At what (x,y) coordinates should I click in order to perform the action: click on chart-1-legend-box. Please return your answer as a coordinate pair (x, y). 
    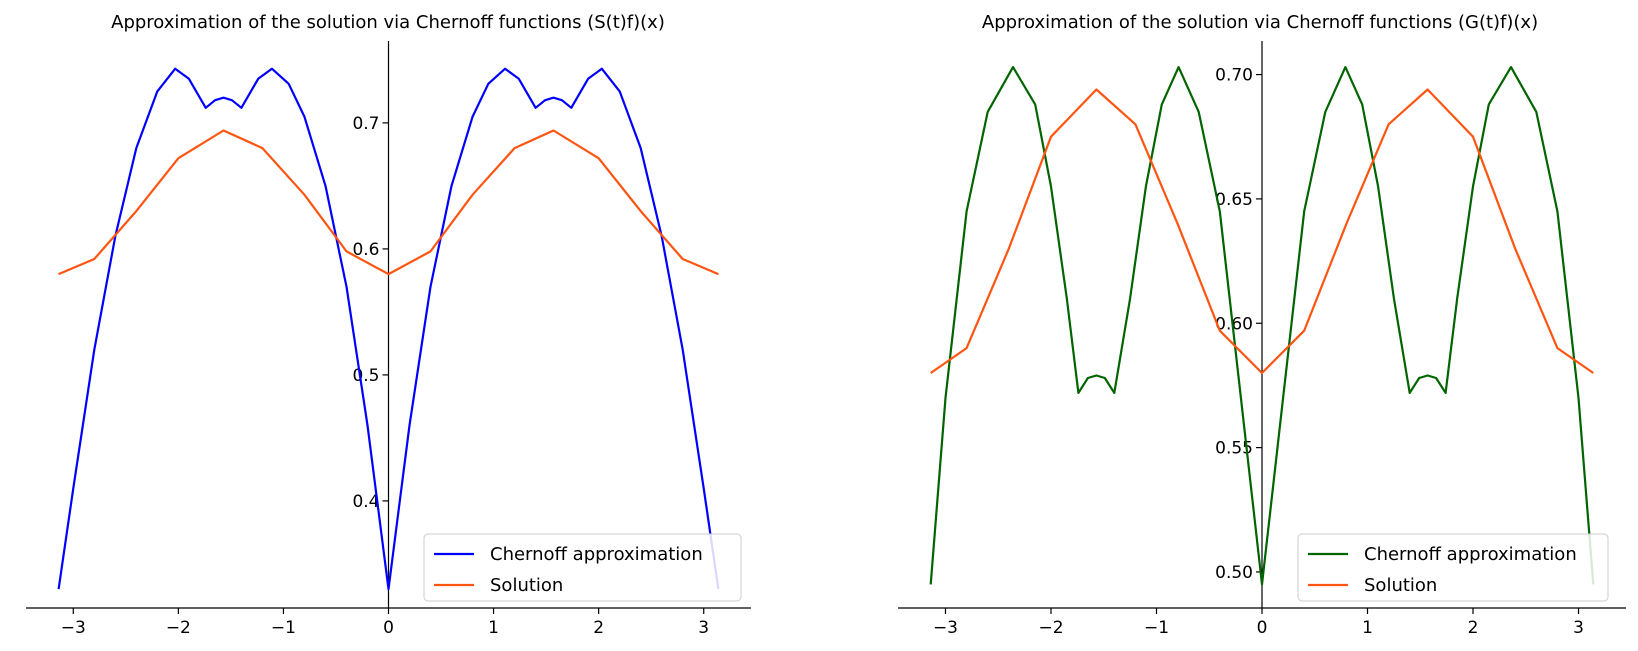
    Looking at the image, I should click on (582, 567).